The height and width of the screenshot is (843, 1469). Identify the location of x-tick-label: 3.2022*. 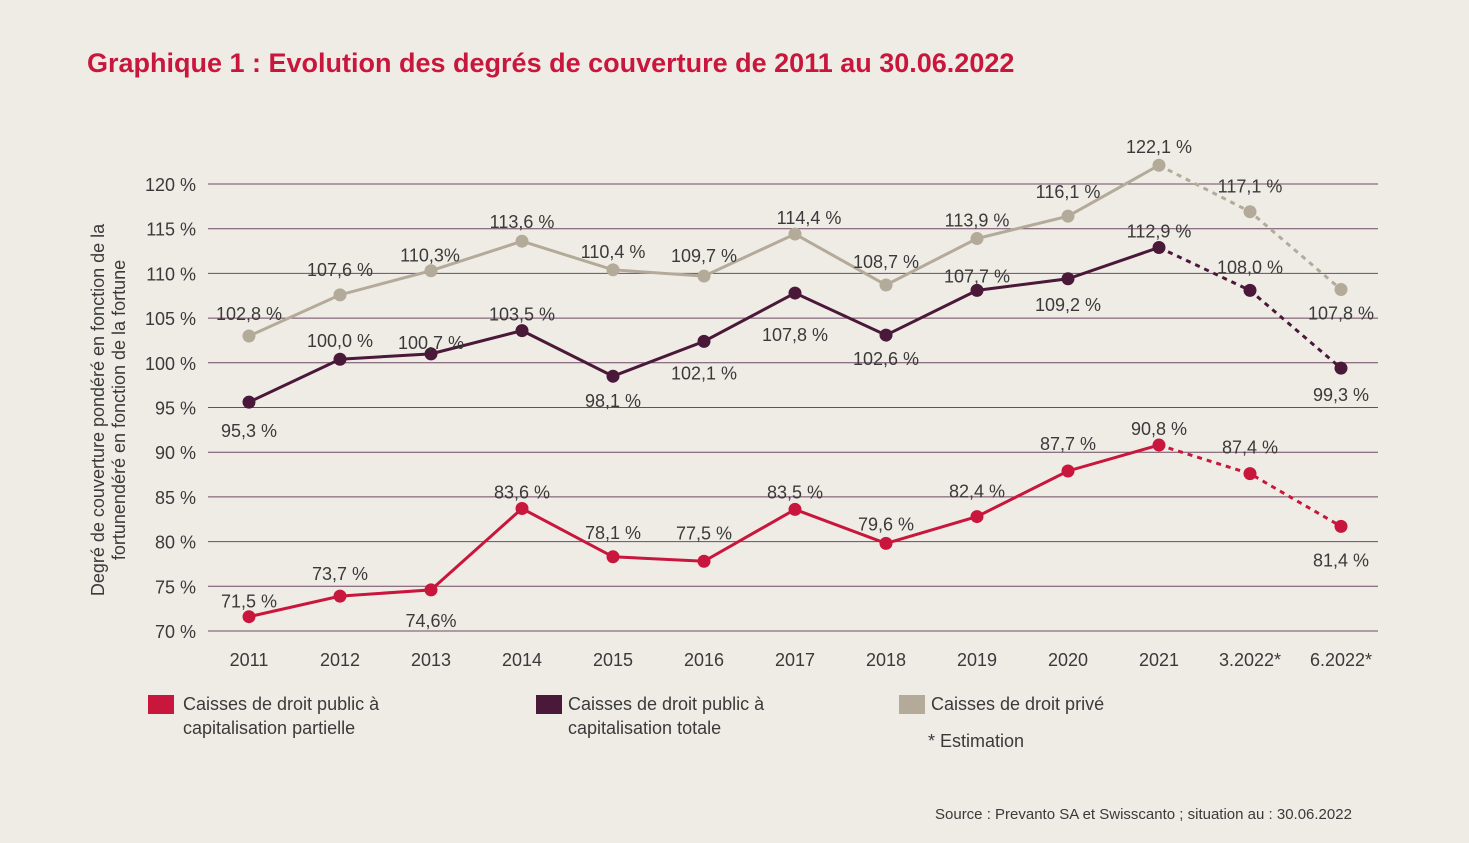
(1250, 660).